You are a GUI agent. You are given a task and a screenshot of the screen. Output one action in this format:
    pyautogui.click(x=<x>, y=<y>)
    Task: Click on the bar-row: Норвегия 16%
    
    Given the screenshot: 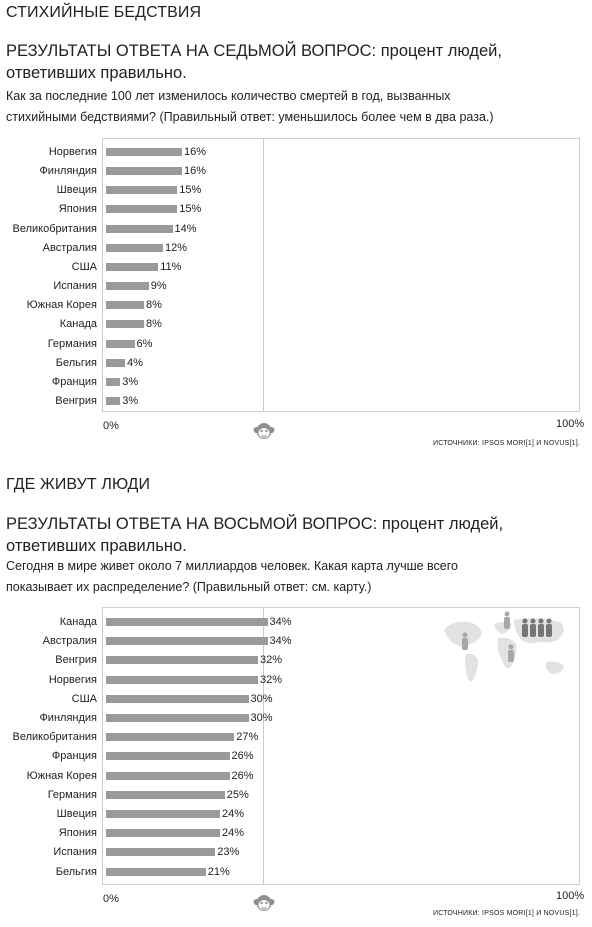 What is the action you would take?
    pyautogui.click(x=296, y=152)
    